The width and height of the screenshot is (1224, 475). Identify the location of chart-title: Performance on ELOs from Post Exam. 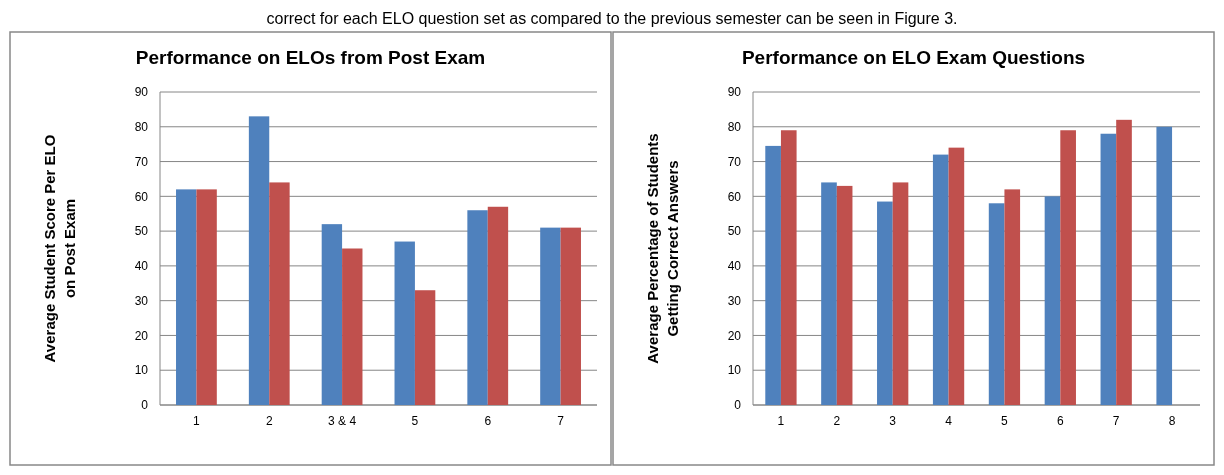
(310, 57).